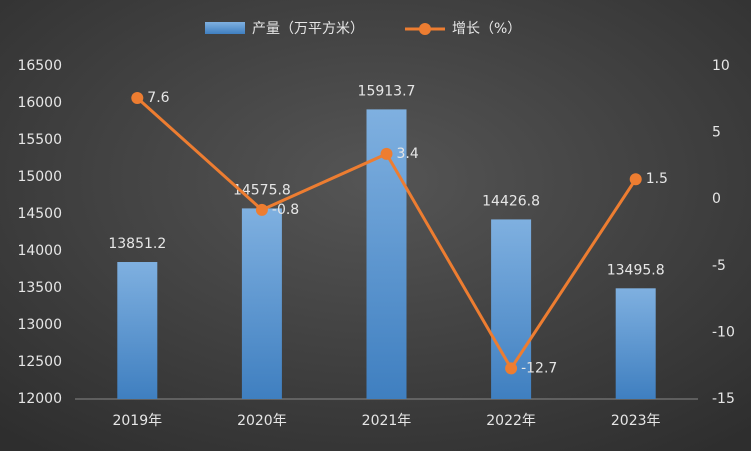  What do you see at coordinates (657, 179) in the screenshot?
I see `data-label: 1.5` at bounding box center [657, 179].